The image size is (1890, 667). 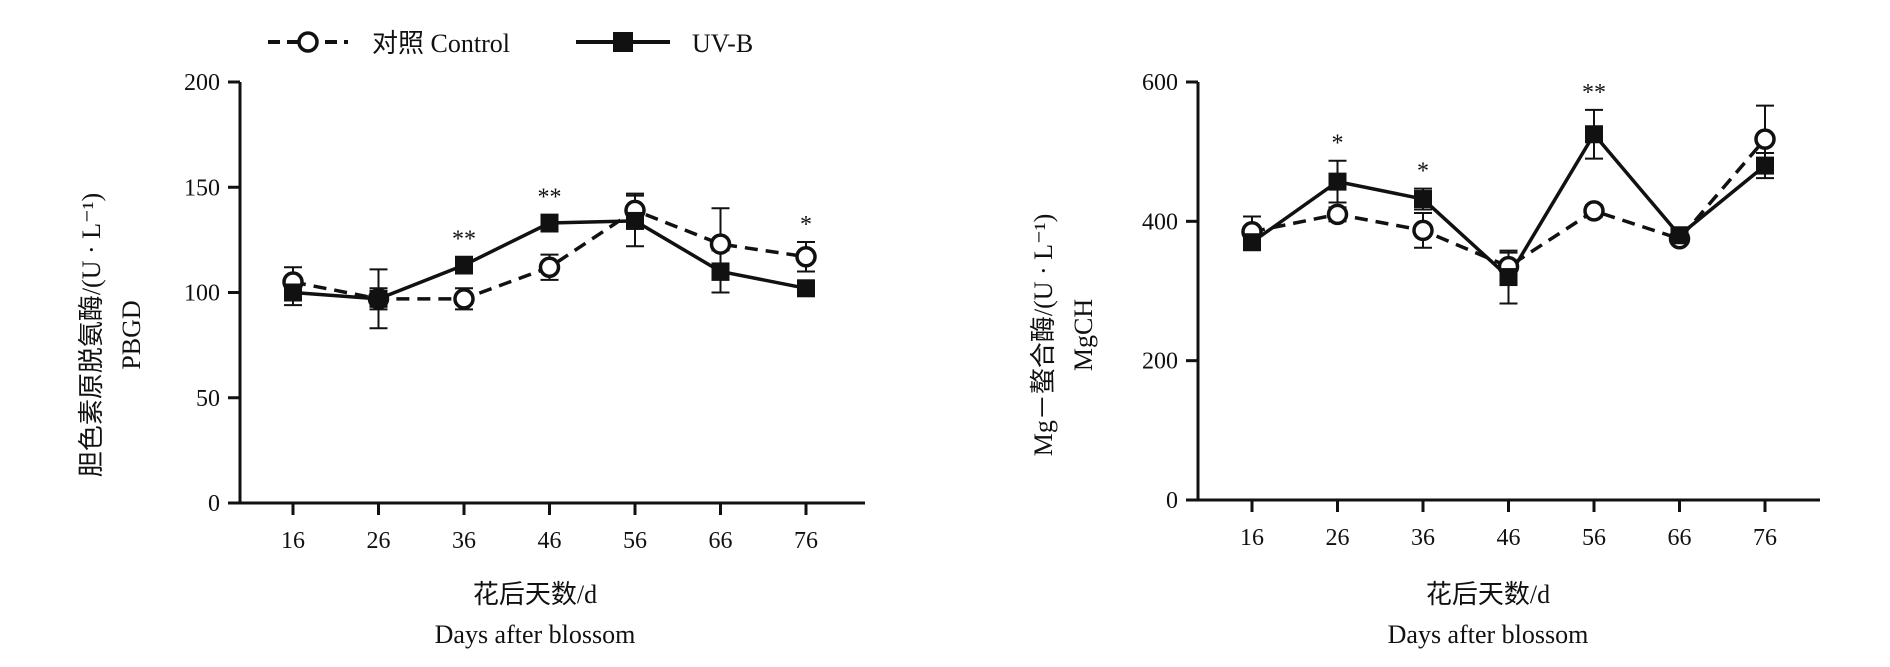 I want to click on mgch-y-tick-label: 200, so click(x=1160, y=362).